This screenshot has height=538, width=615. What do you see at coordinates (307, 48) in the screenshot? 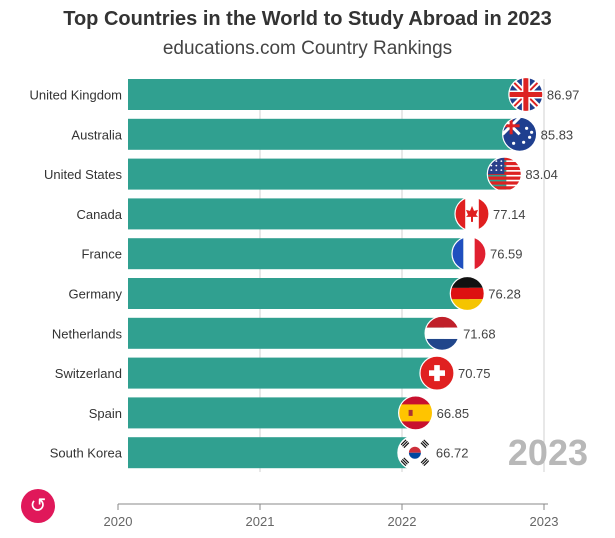
I see `chart-subtitle: educations.com Country Rankings` at bounding box center [307, 48].